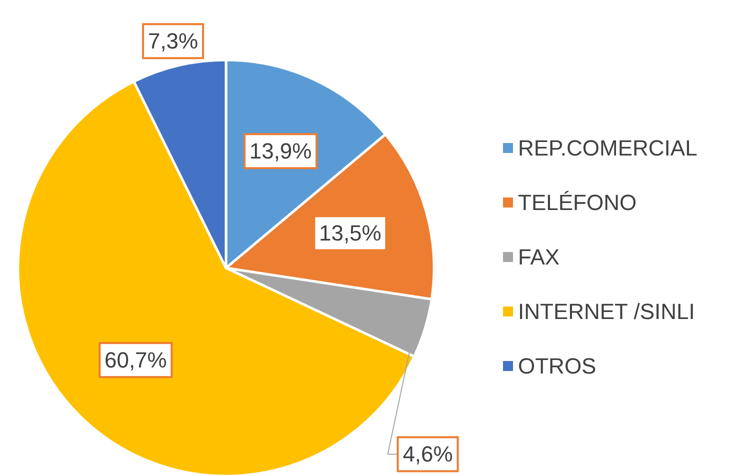  What do you see at coordinates (173, 41) in the screenshot?
I see `data-label: 7,3%` at bounding box center [173, 41].